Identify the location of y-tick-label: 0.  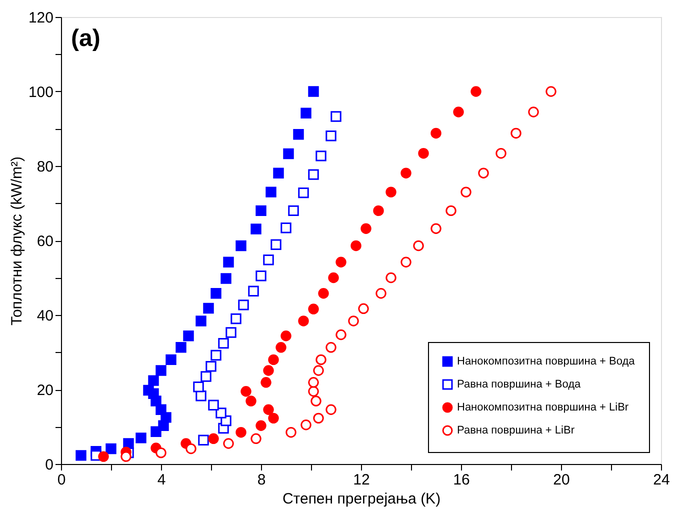
(49, 465).